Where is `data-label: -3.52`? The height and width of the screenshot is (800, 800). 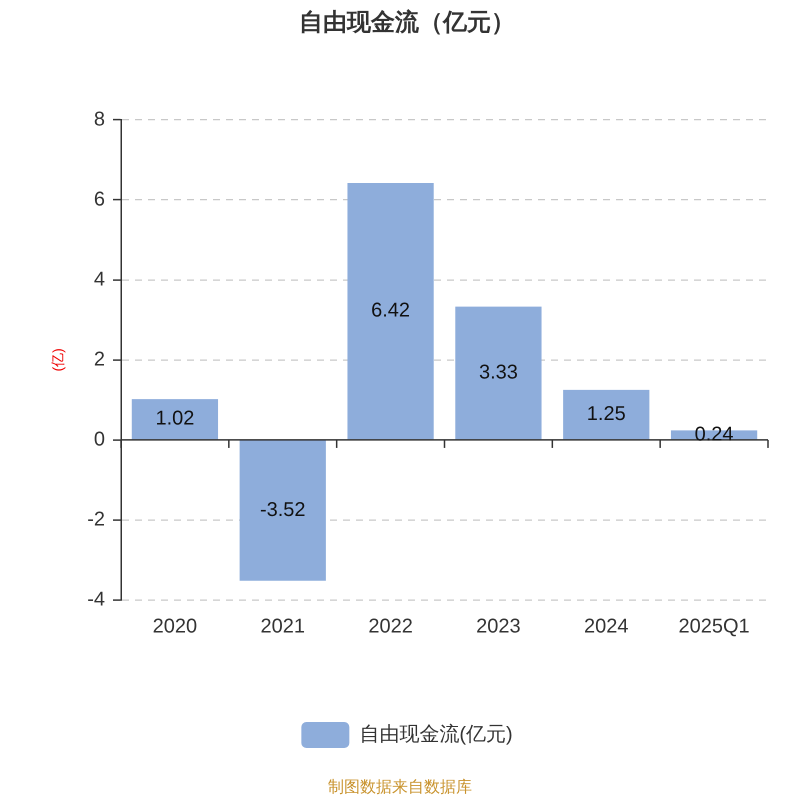 data-label: -3.52 is located at coordinates (283, 510).